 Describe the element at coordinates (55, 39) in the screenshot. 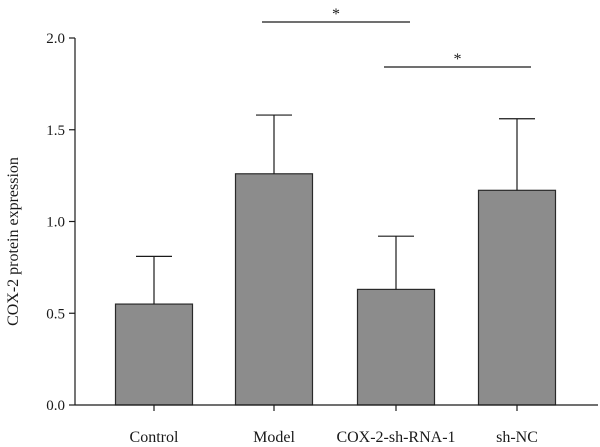

I see `y-tick-label: 2.0` at that location.